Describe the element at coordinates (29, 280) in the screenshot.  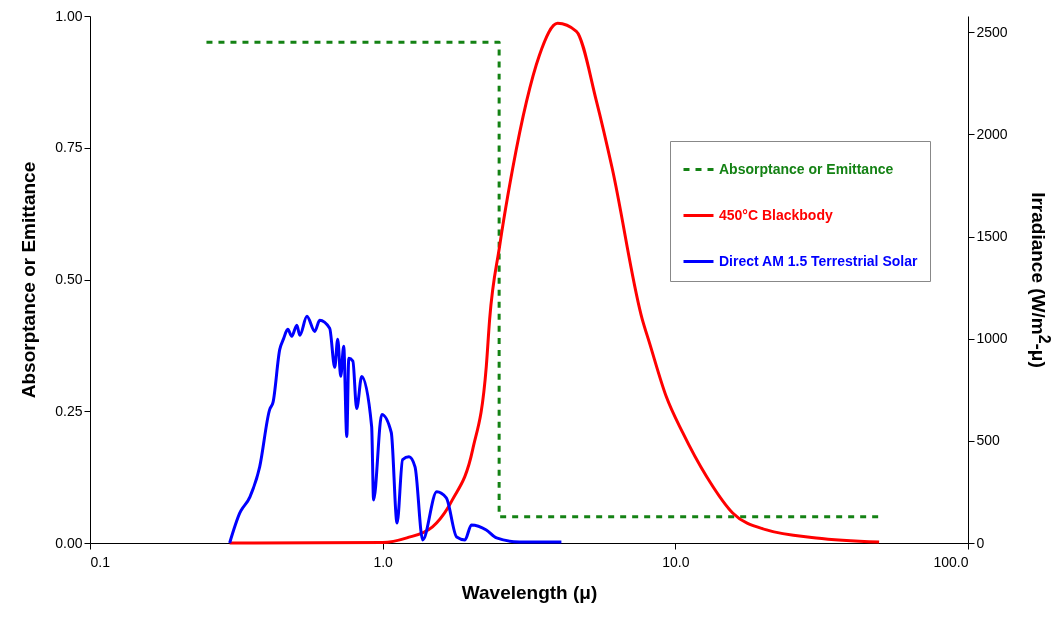
I see `y-axis-title: Absorptance or Emittance` at that location.